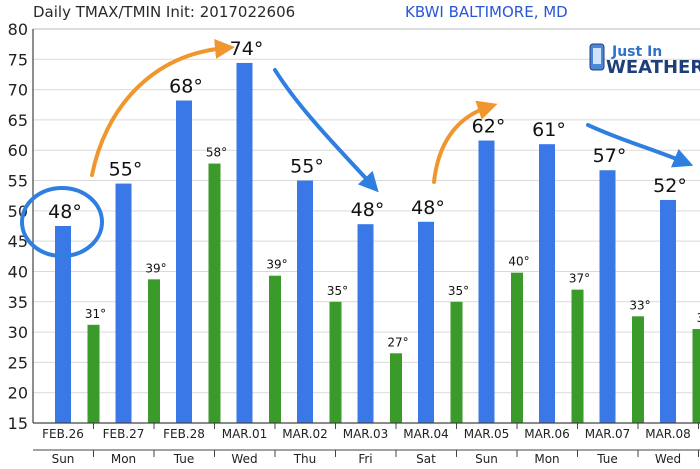  Describe the element at coordinates (18, 120) in the screenshot. I see `y-tick-label: 65` at that location.